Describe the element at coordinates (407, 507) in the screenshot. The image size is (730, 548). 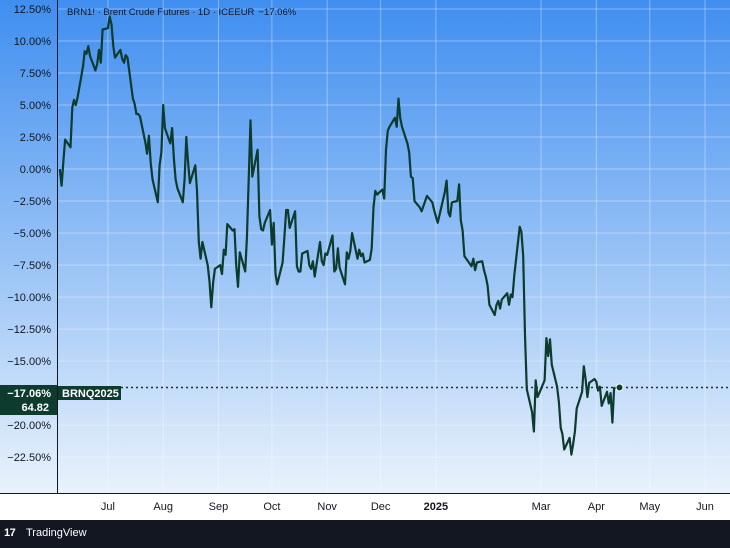
I see `x-axis: Jul Aug Sep Oct Nov Dec 2025 Mar Apr May Jun` at that location.